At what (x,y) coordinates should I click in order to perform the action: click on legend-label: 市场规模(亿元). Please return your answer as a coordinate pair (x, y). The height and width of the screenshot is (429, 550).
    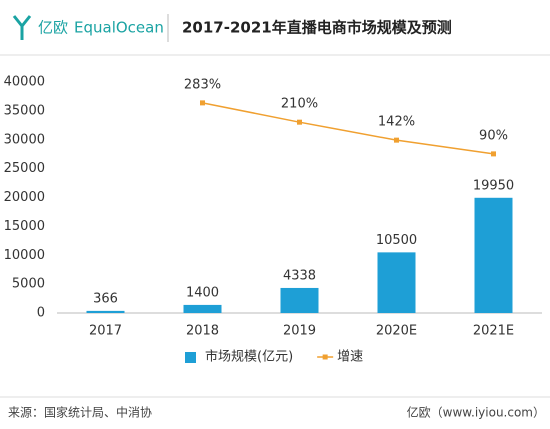
    Looking at the image, I should click on (249, 357).